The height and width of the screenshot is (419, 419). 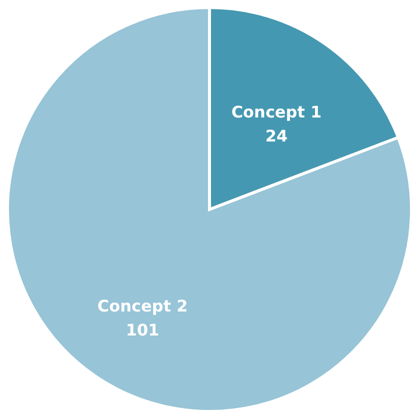 I want to click on data-label: 24, so click(x=276, y=136).